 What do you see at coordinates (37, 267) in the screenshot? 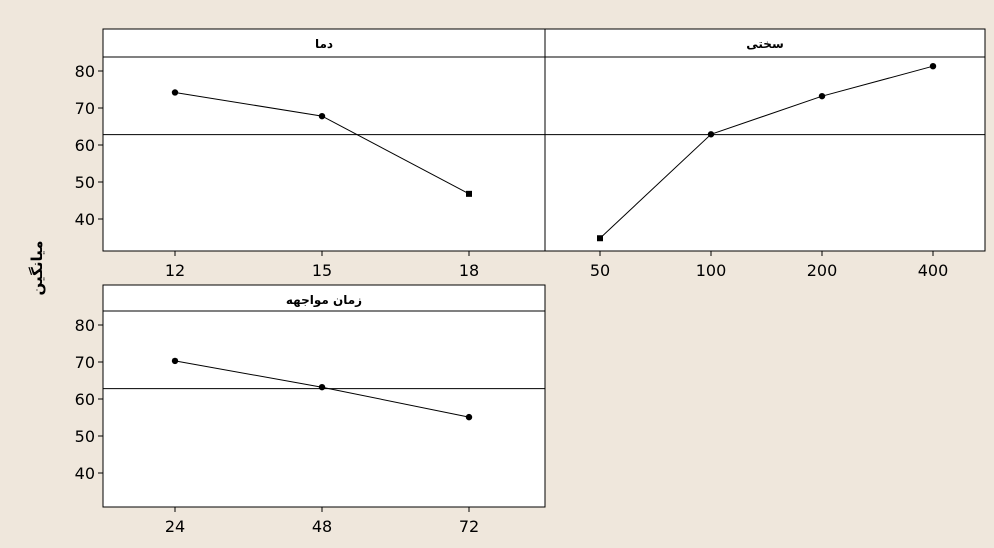
I see `y-axis-label: میانگین` at bounding box center [37, 267].